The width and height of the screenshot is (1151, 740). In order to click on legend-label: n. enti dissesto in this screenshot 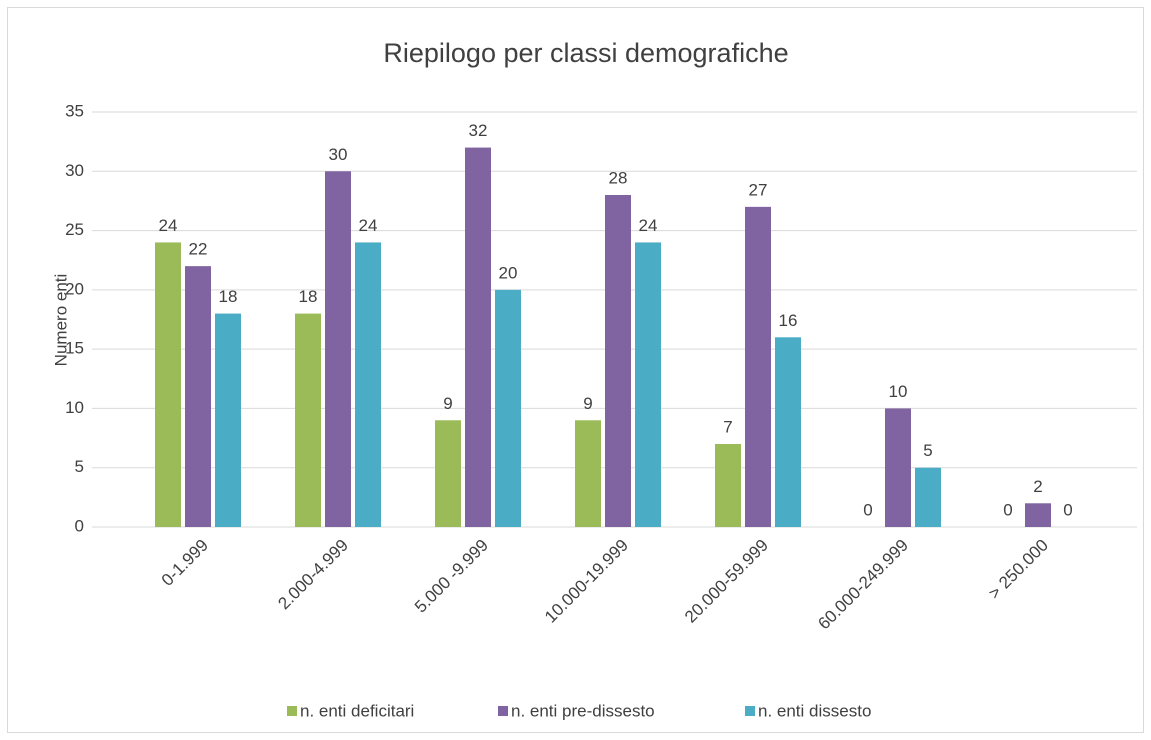, I will do `click(814, 710)`.